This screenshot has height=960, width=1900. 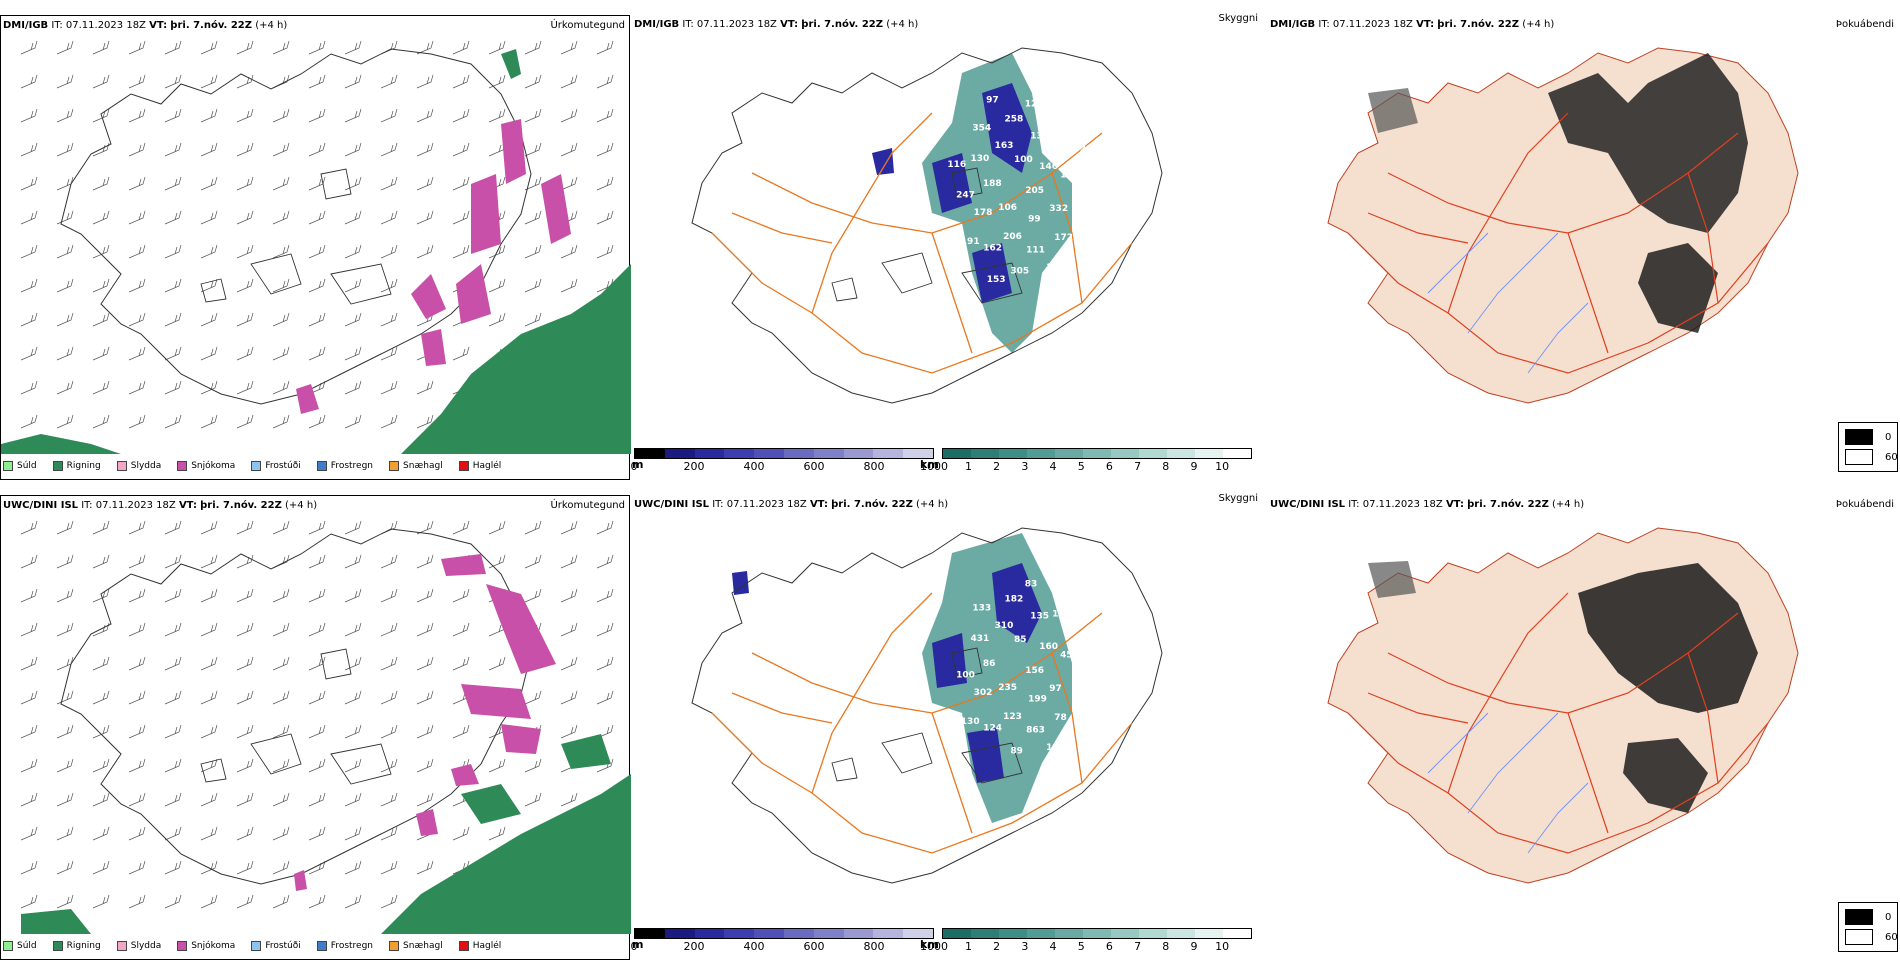 I want to click on fog-legend-label: 60, so click(x=1891, y=457).